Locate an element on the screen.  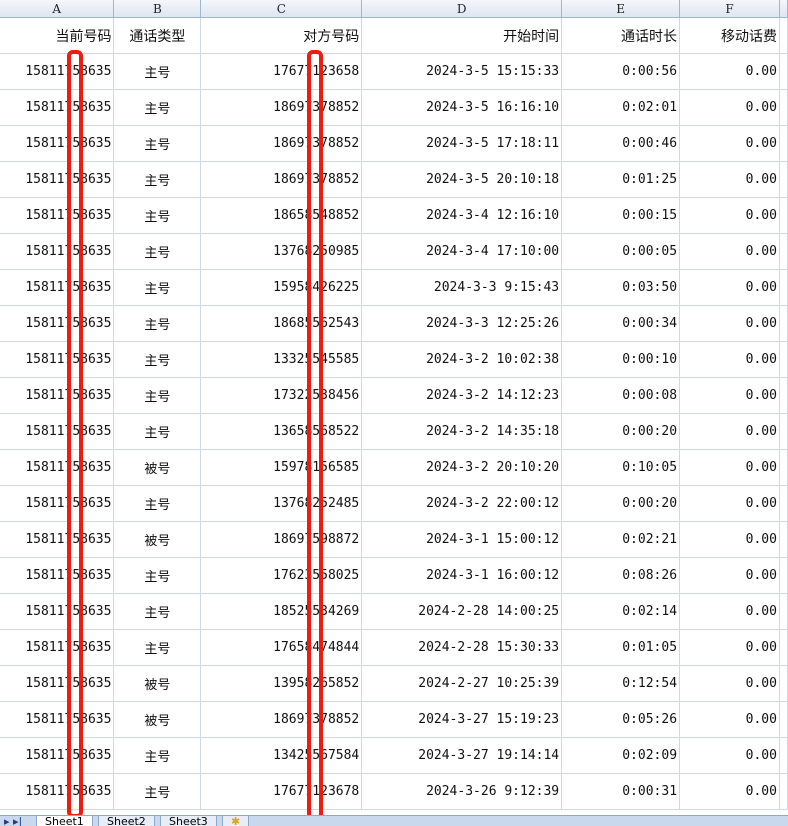
cell-other-number: 18658548852 is located at coordinates (281, 215).